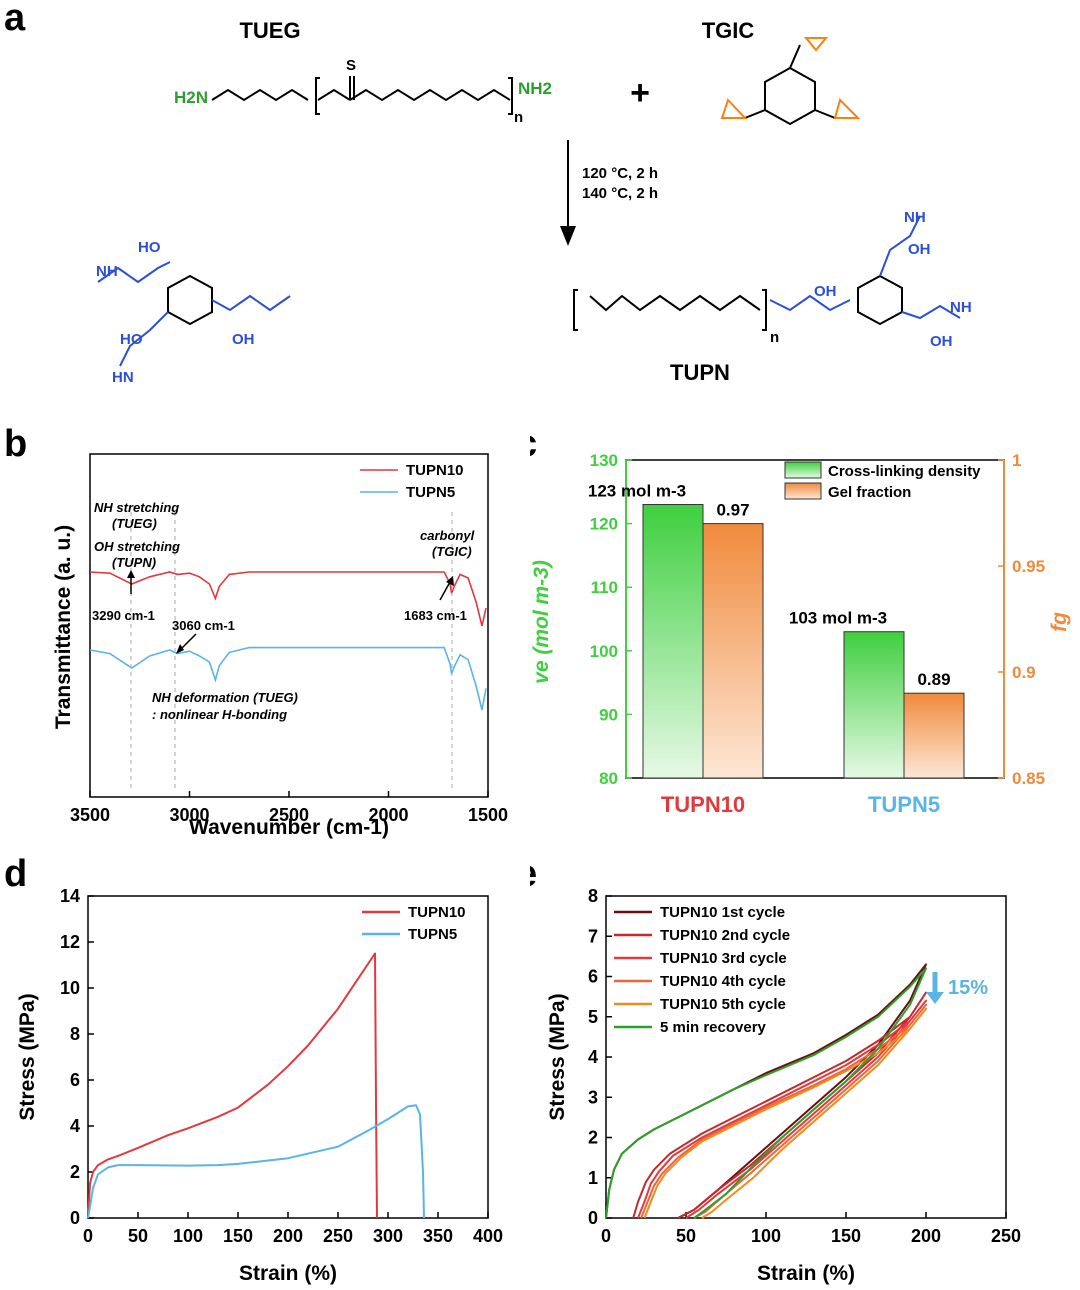  Describe the element at coordinates (432, 934) in the screenshot. I see `legend-label: TUPN5` at that location.